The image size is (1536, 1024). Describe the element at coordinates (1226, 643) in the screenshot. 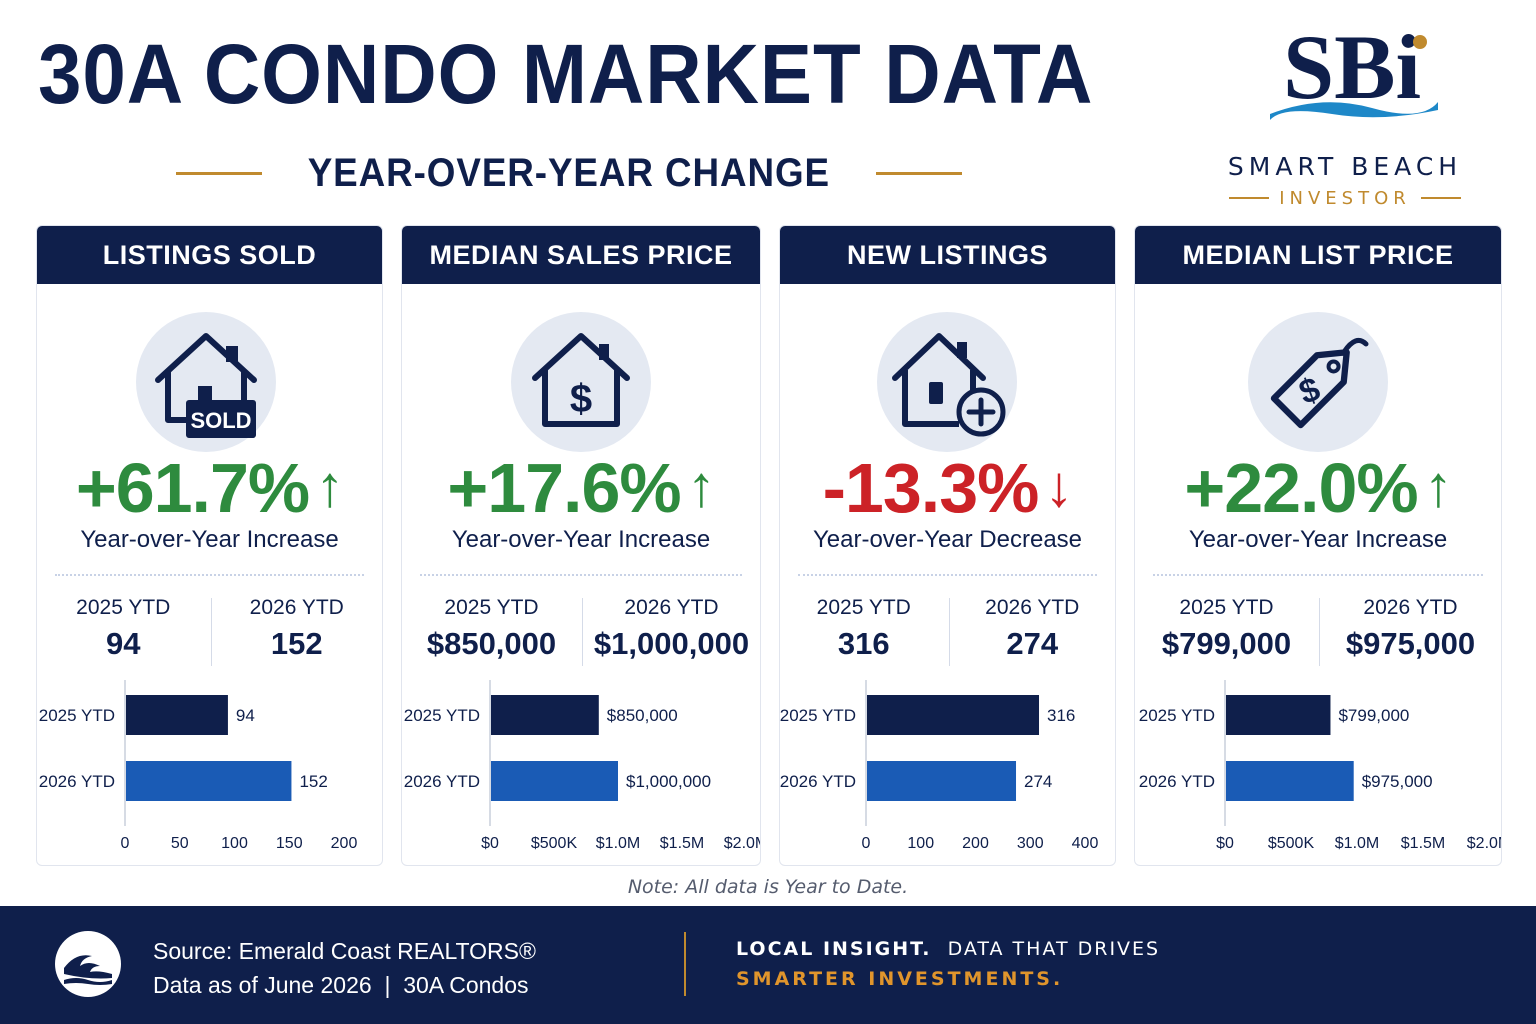

I see `ytd-stat-value: $799,000` at that location.